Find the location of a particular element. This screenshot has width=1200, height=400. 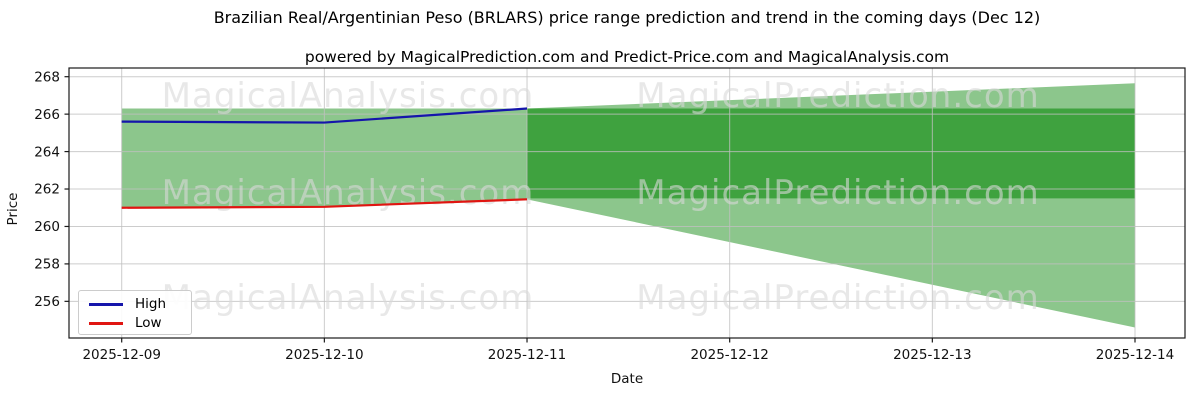

x-tick-label: 2025-12-11 is located at coordinates (527, 355).